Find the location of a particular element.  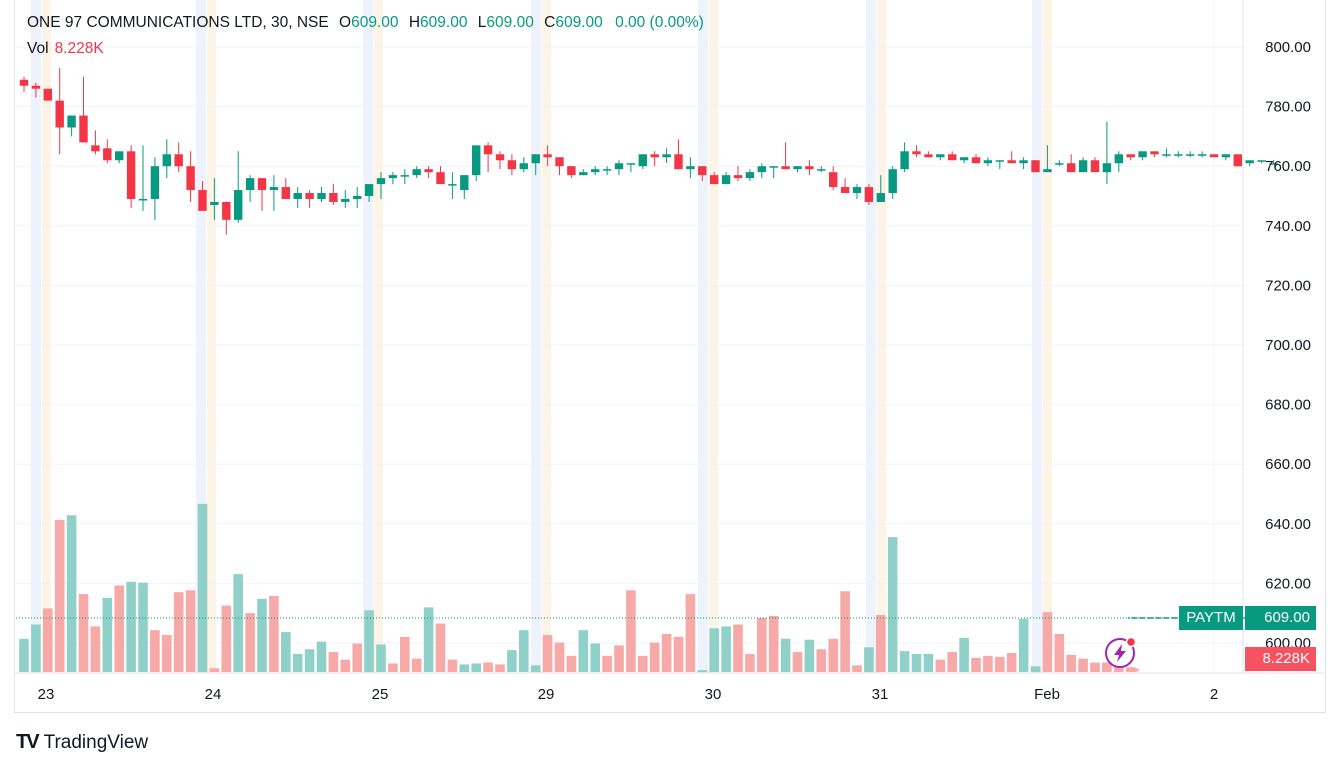

time-tick-label: 23 is located at coordinates (46, 694).